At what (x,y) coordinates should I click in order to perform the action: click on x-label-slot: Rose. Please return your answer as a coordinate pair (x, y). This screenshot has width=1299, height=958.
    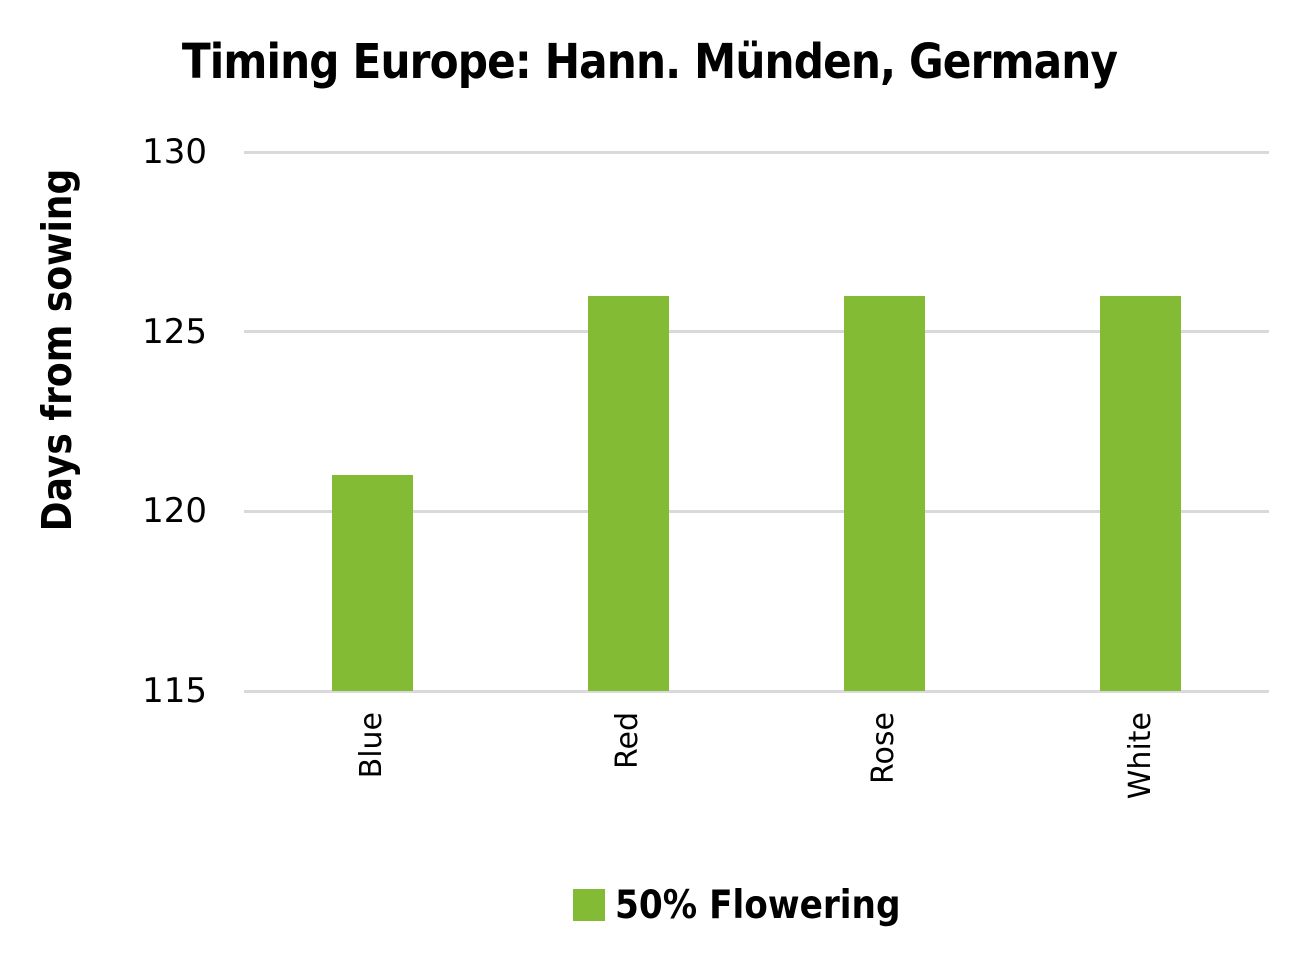
    Looking at the image, I should click on (885, 774).